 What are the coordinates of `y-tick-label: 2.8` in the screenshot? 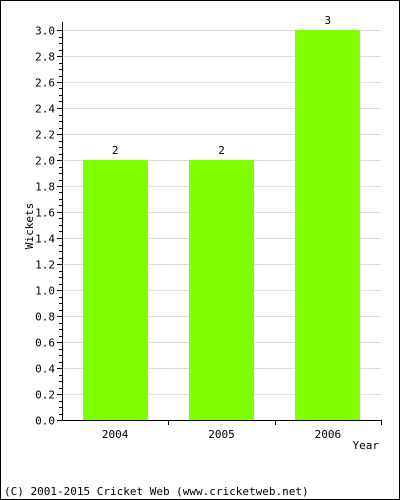 It's located at (45, 57).